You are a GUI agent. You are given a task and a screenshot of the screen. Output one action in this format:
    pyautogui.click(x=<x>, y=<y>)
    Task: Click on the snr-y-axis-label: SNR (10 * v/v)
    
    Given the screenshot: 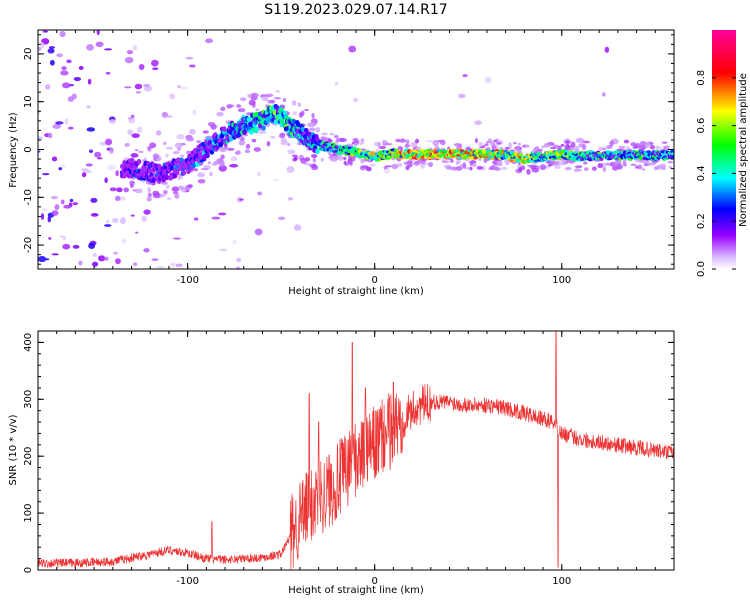 What is the action you would take?
    pyautogui.click(x=13, y=449)
    